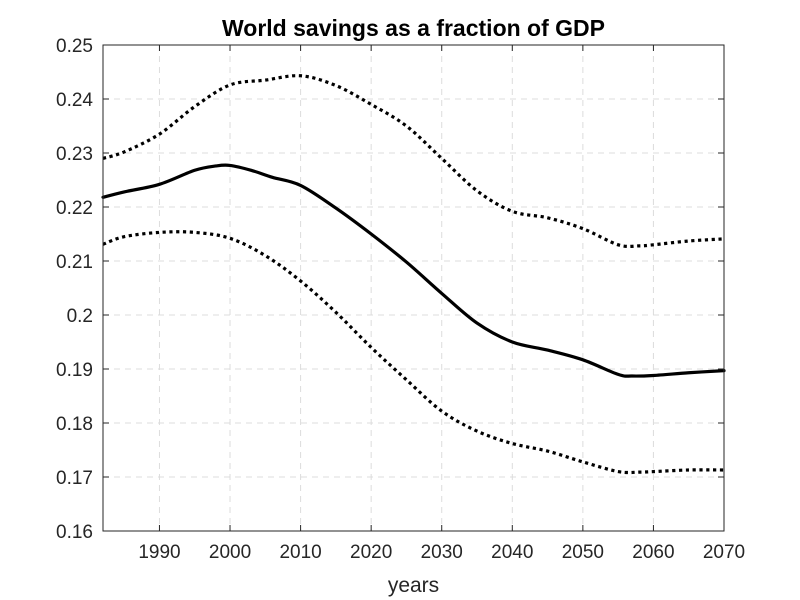 The height and width of the screenshot is (600, 800). I want to click on chart-title: World savings as a fraction of GDP, so click(413, 28).